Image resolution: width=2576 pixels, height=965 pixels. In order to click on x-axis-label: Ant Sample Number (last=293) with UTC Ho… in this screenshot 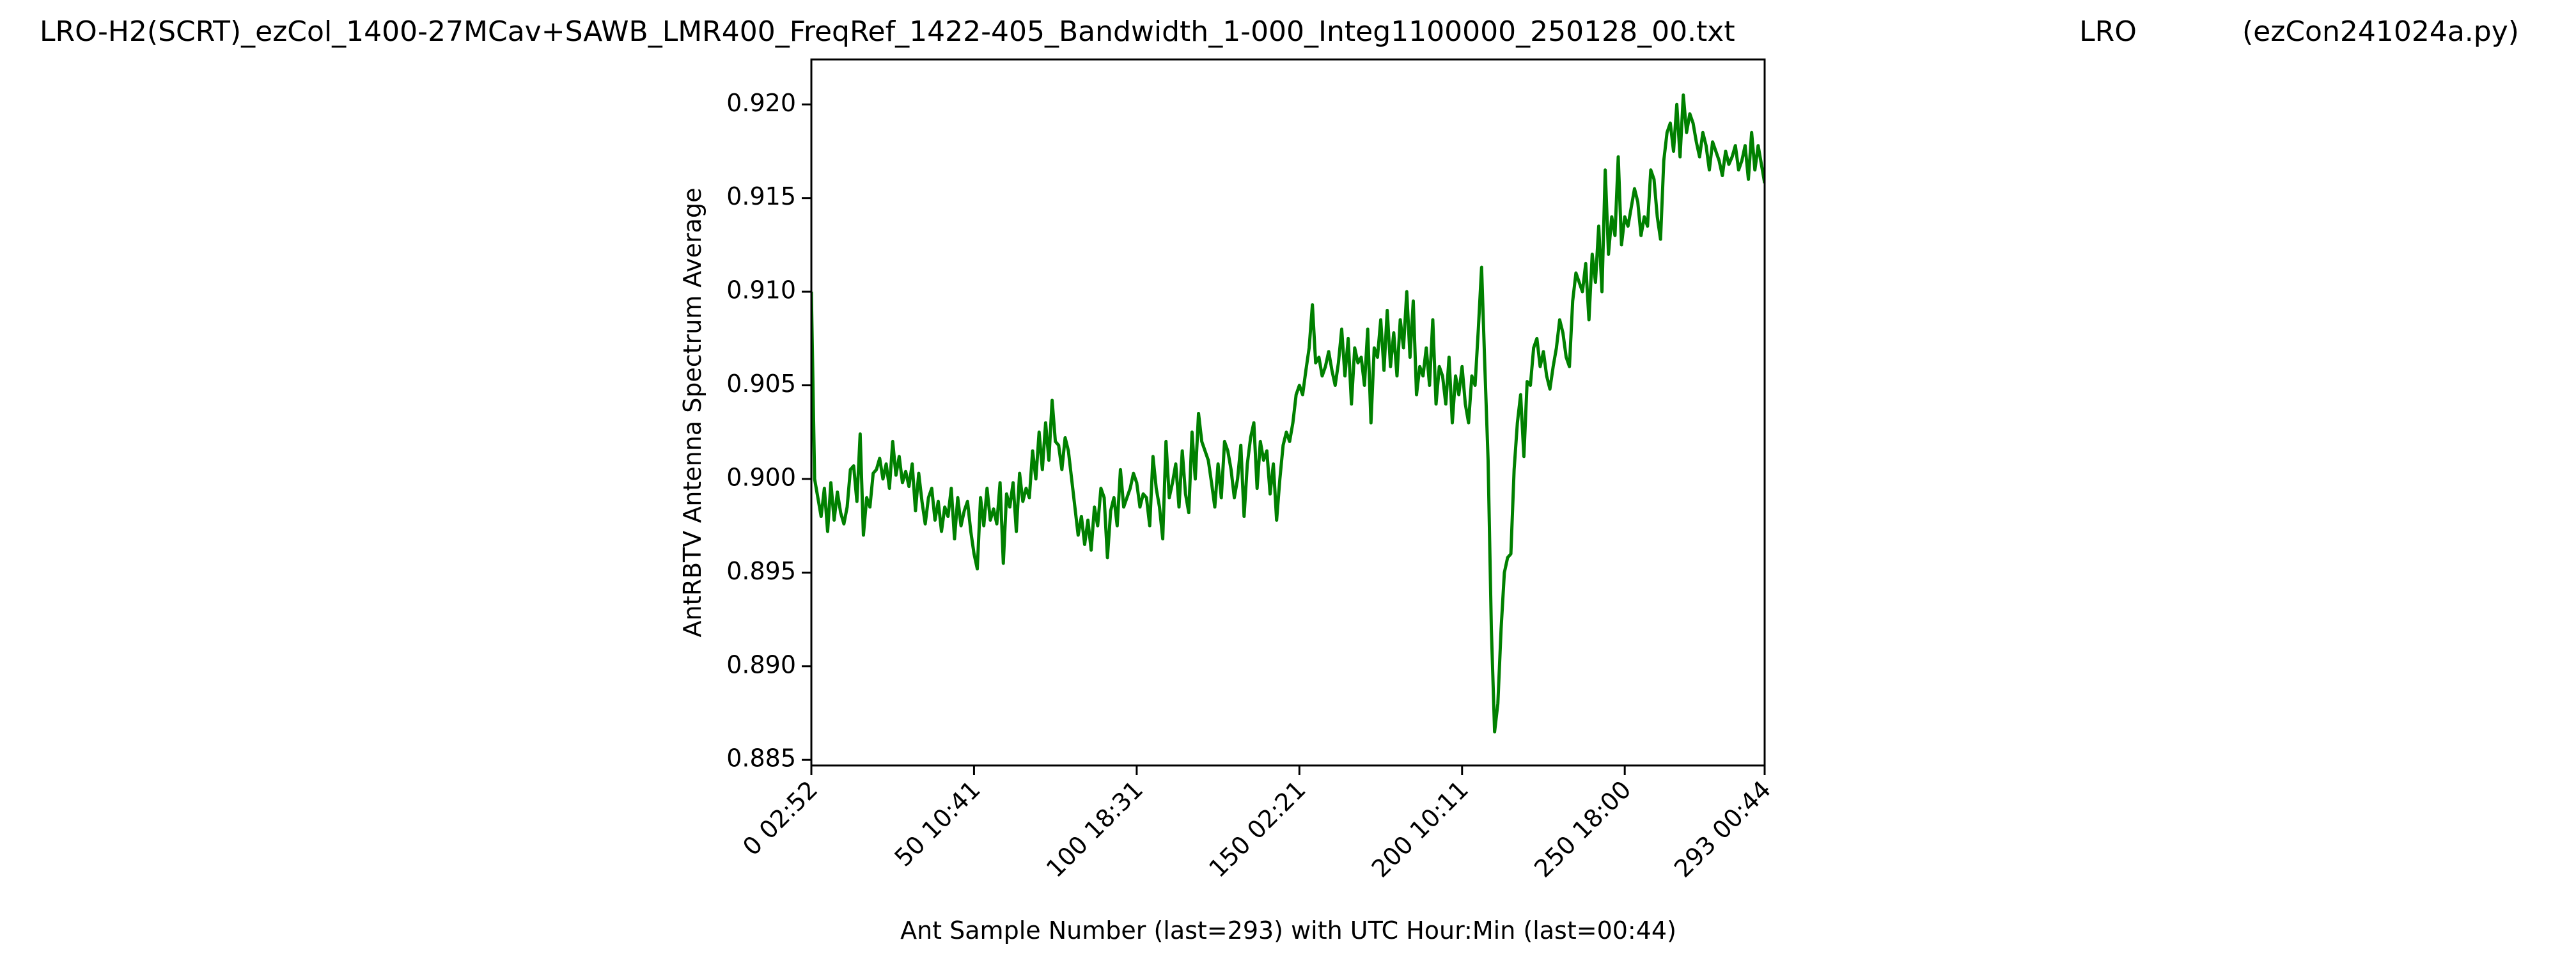, I will do `click(1288, 930)`.